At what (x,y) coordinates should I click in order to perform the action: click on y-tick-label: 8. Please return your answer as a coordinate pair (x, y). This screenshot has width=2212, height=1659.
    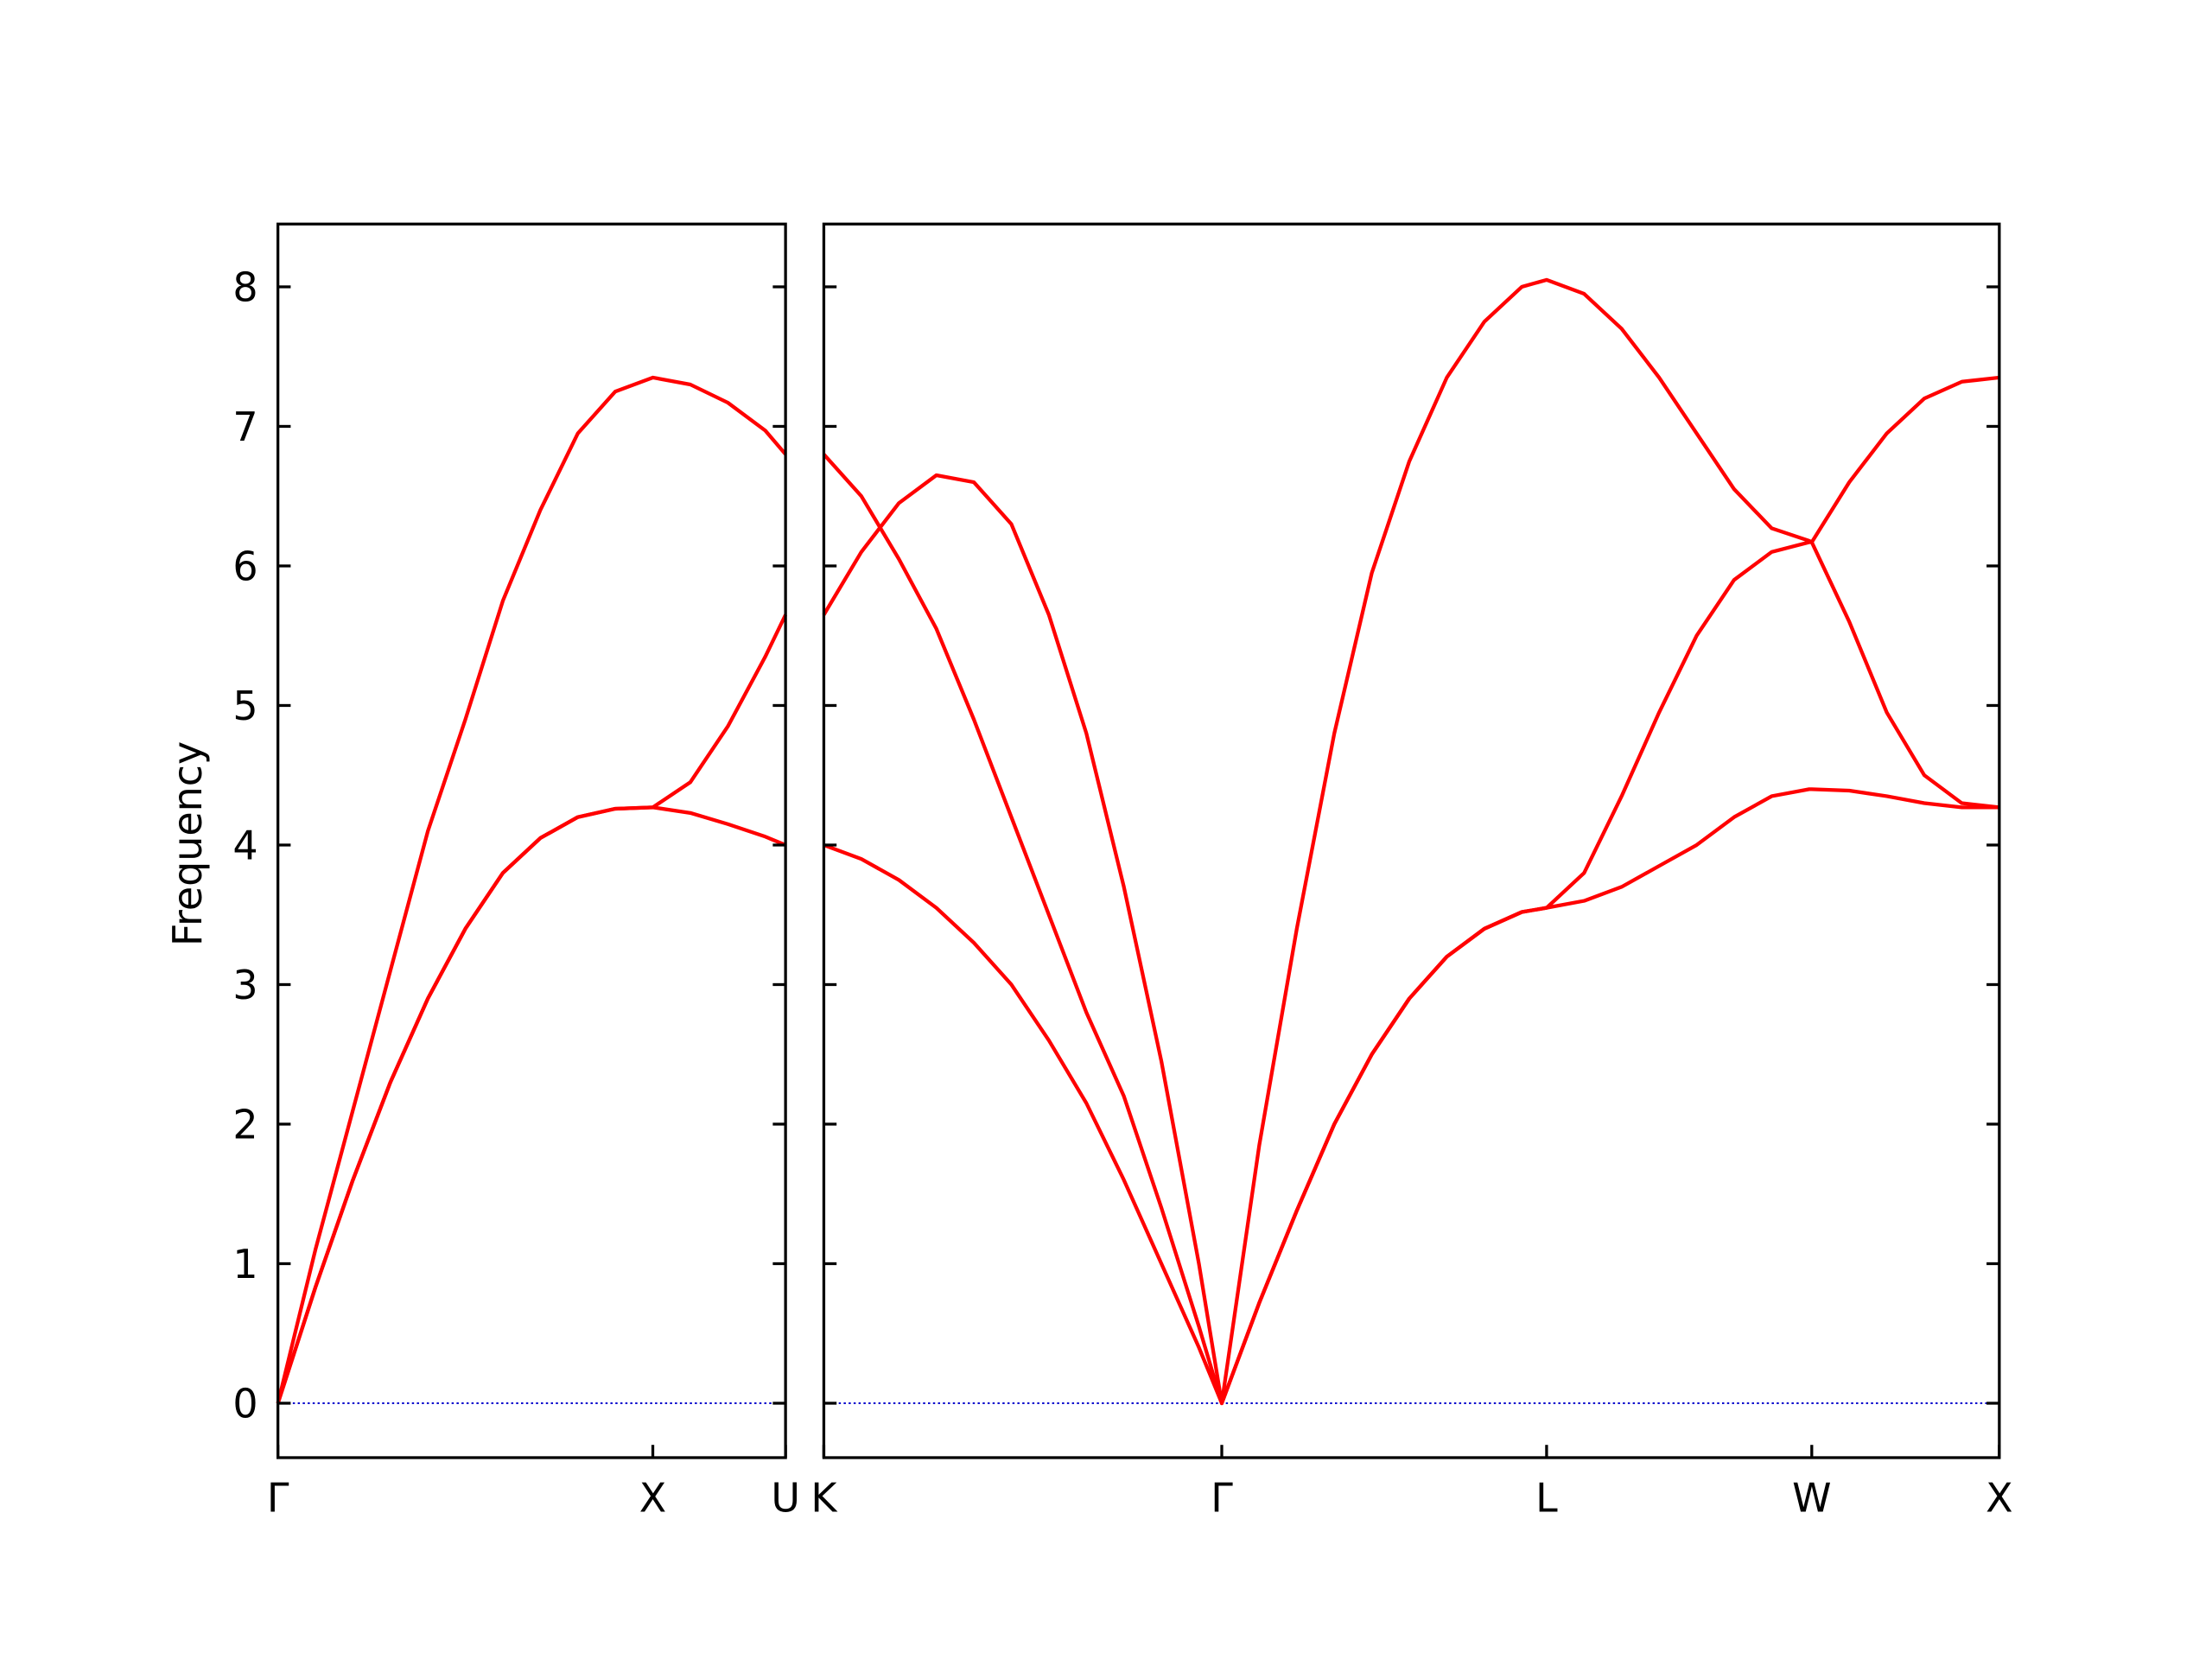
    Looking at the image, I should click on (244, 287).